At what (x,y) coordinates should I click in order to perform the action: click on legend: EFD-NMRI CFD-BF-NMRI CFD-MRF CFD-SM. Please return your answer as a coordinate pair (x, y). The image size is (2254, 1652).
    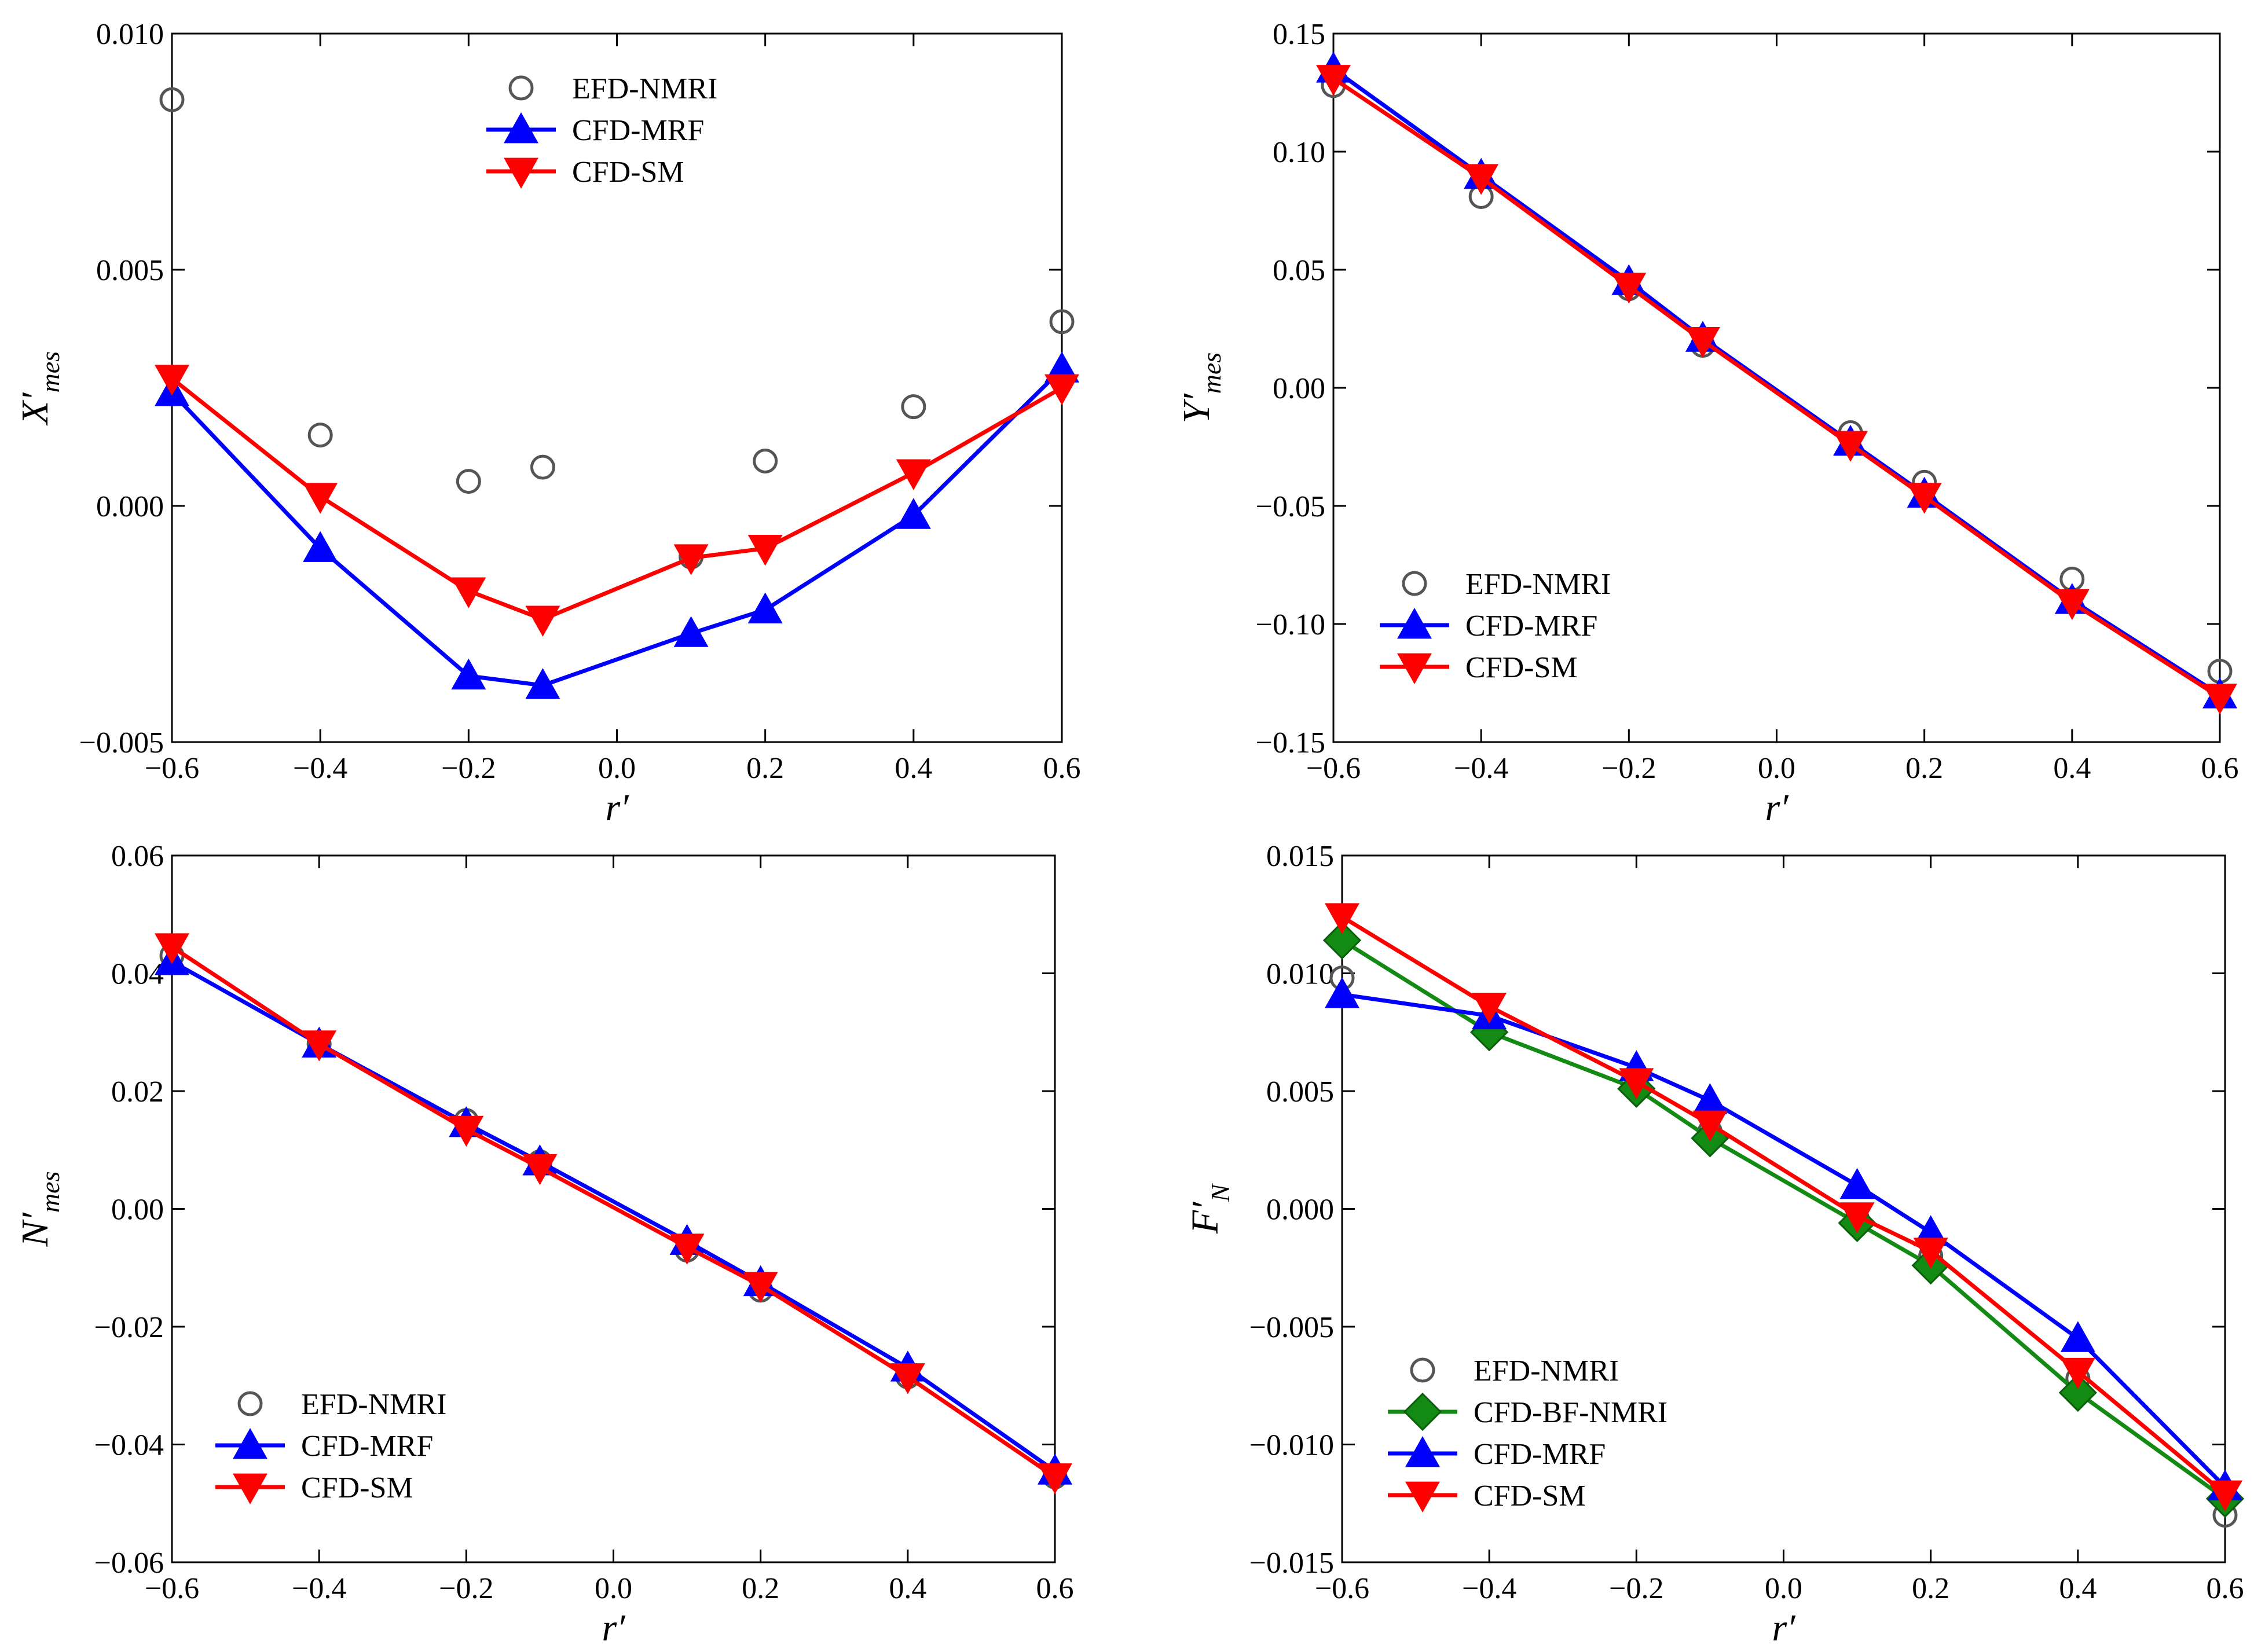
    Looking at the image, I should click on (1527, 1433).